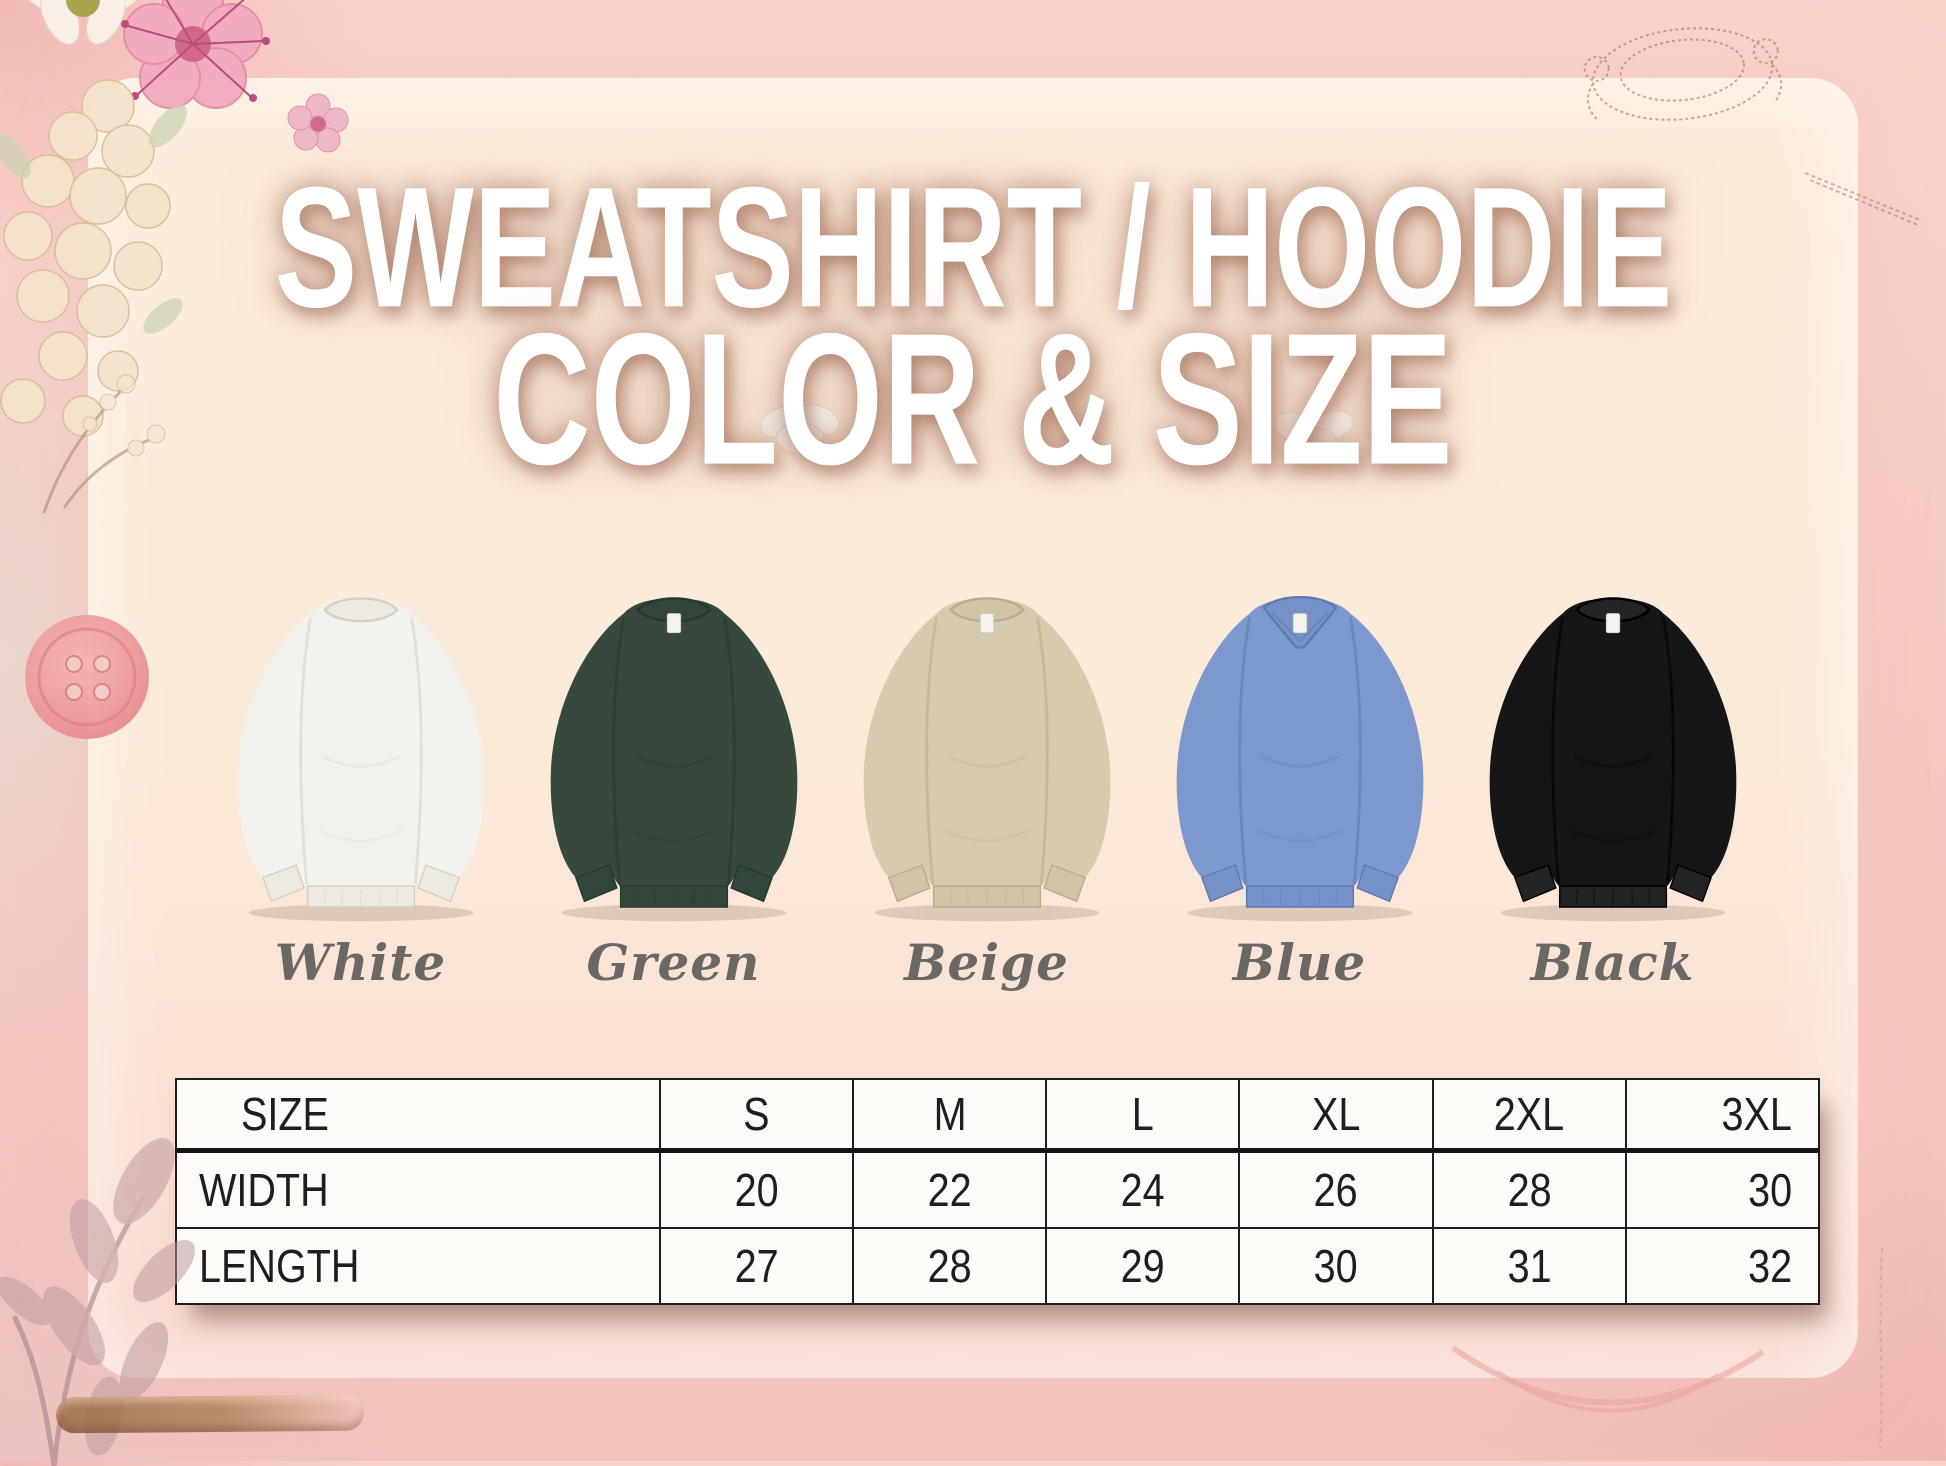  What do you see at coordinates (950, 1266) in the screenshot?
I see `cell-length-m: 28` at bounding box center [950, 1266].